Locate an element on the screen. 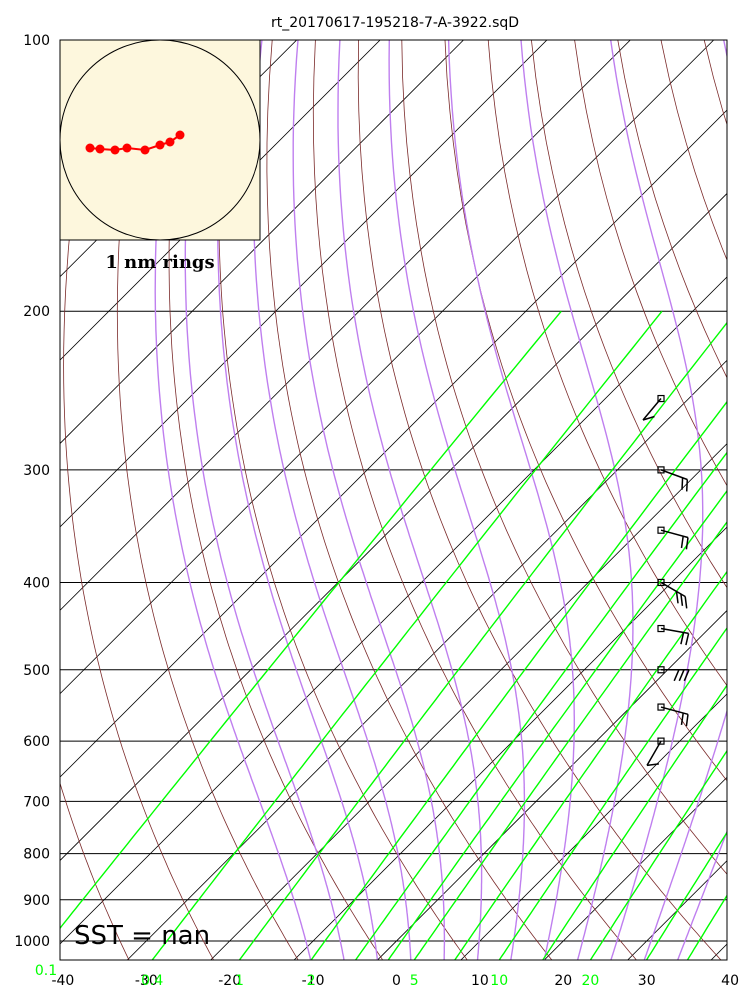 This screenshot has height=1000, width=750. hodograph-inset: 1 nm rings is located at coordinates (160, 156).